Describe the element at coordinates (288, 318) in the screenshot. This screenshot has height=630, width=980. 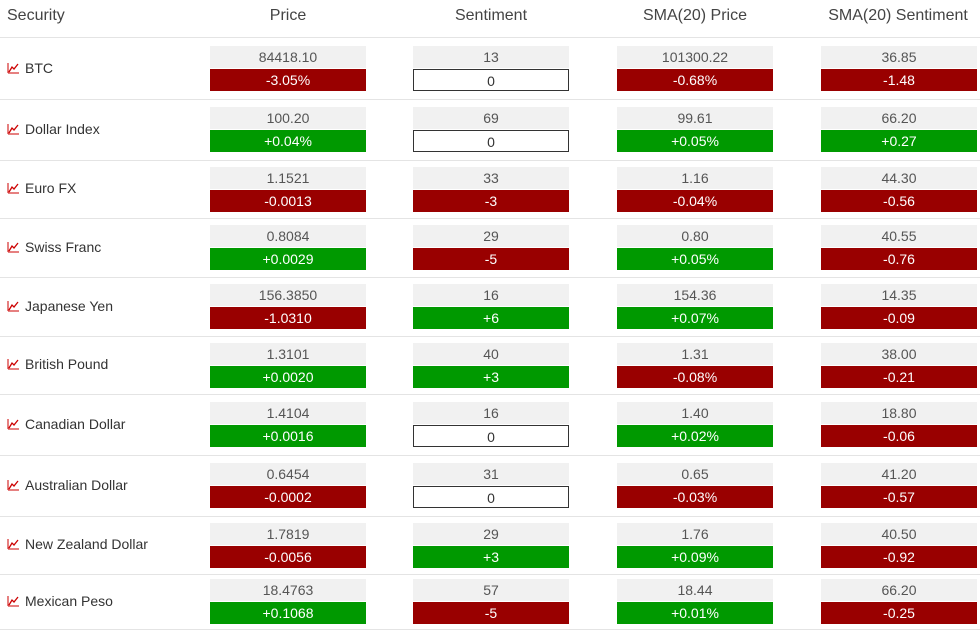
I see `price-change: -1.0310` at that location.